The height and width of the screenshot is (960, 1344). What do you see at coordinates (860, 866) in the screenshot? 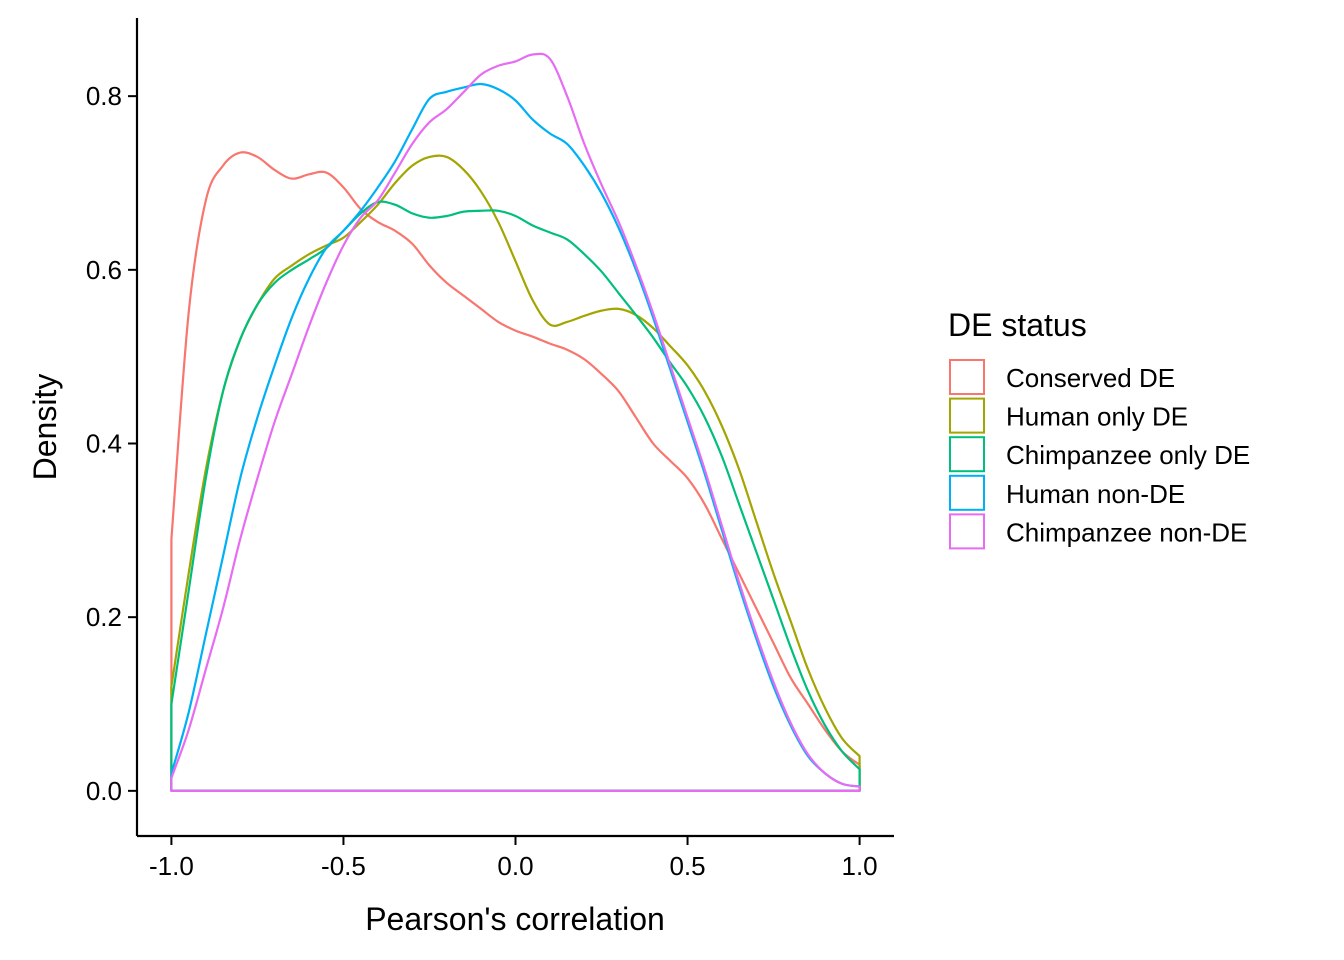
I see `x-tick-label: 1.0` at bounding box center [860, 866].